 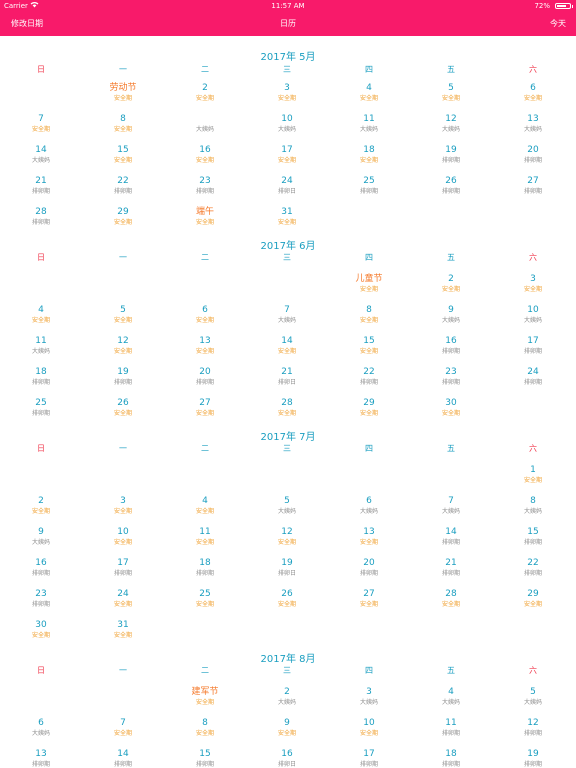 I want to click on day-cell: 26 安全期, so click(x=287, y=603).